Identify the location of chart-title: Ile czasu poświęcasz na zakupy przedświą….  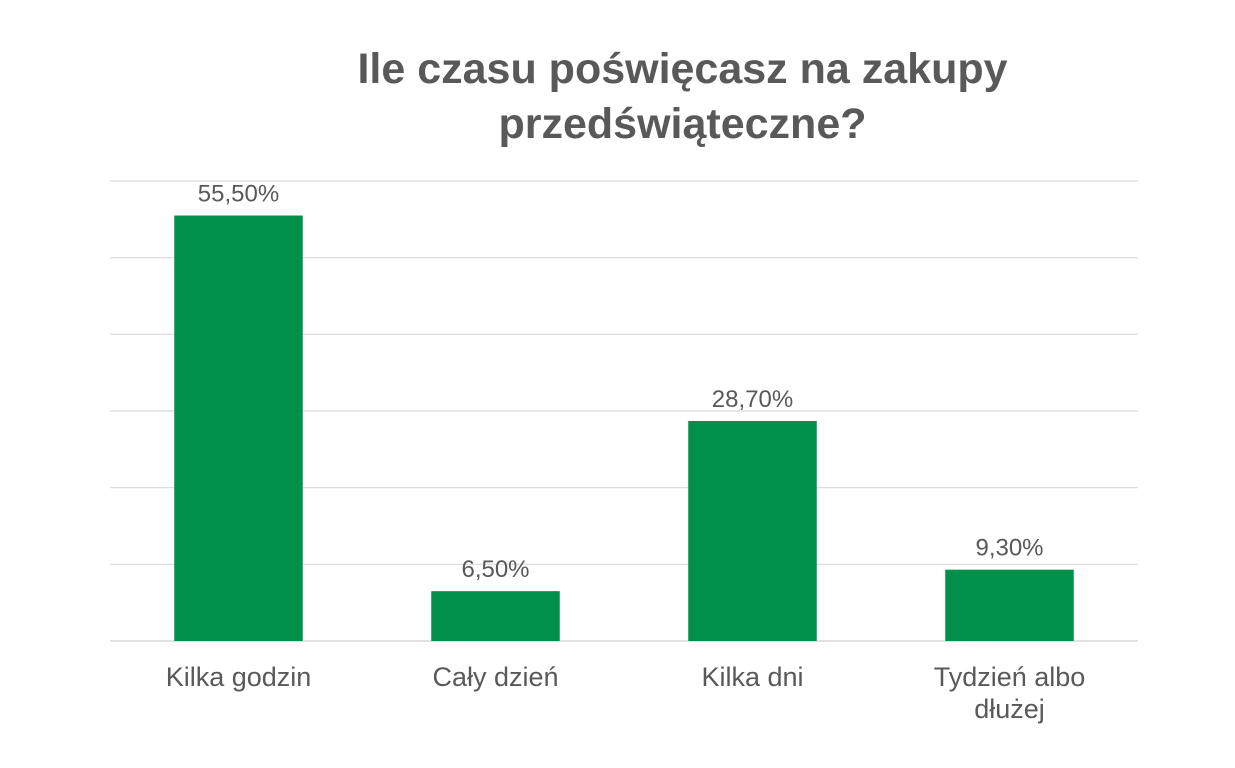
(617, 97).